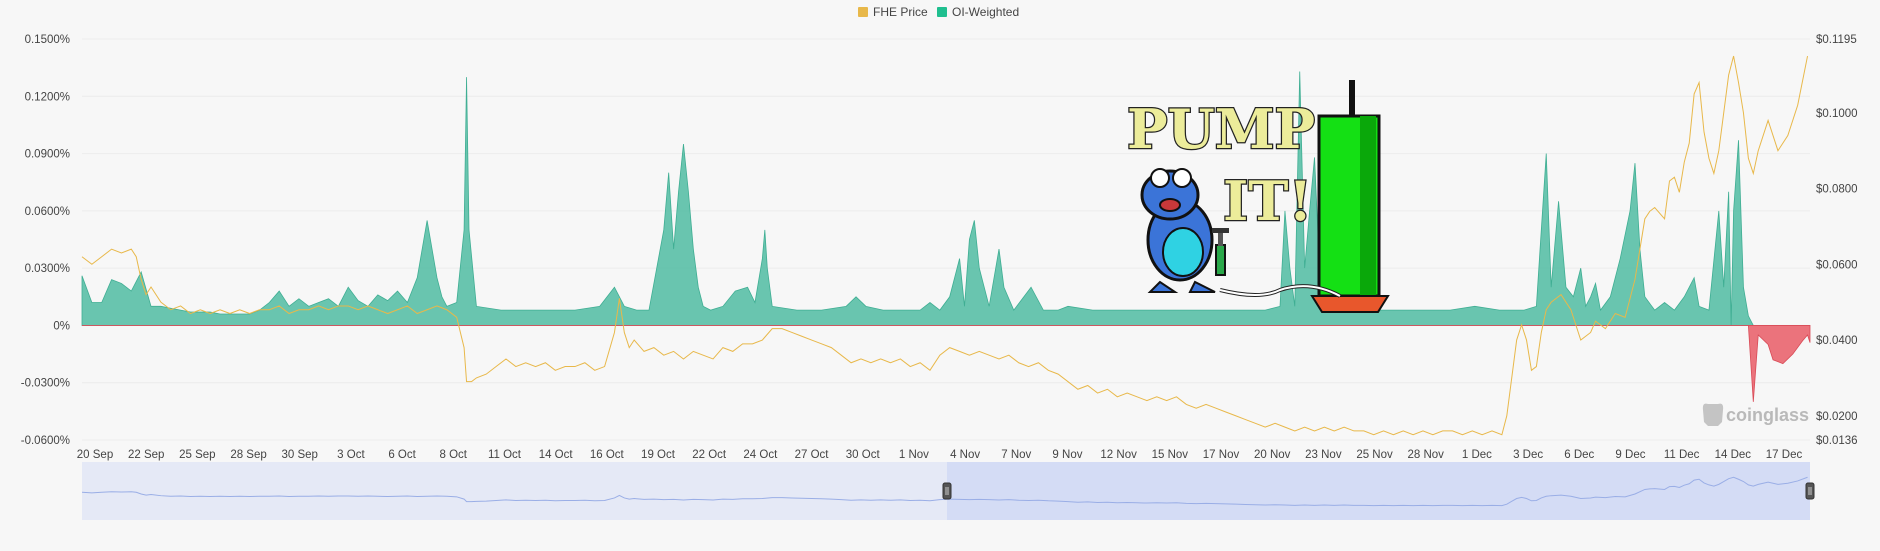 This screenshot has width=1880, height=551. What do you see at coordinates (985, 12) in the screenshot?
I see `legend-label-oi-weighted: OI-Weighted` at bounding box center [985, 12].